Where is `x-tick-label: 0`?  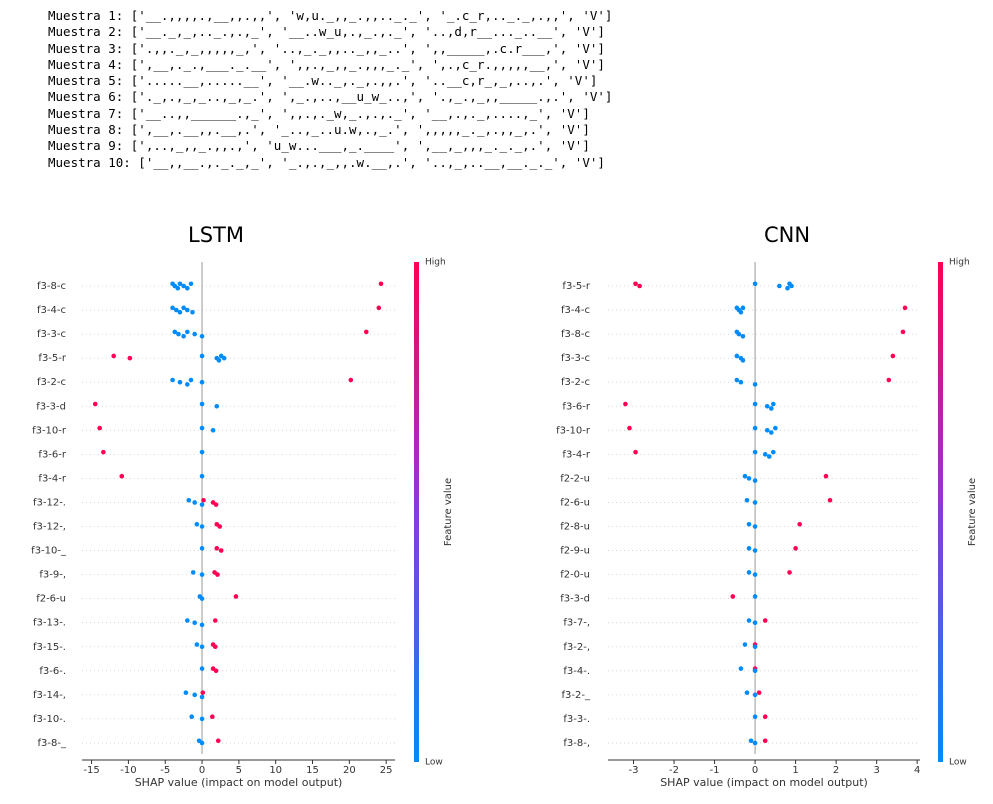
x-tick-label: 0 is located at coordinates (755, 770).